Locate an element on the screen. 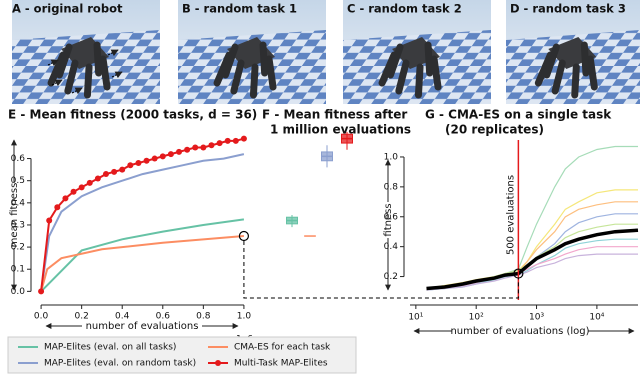 This screenshot has height=375, width=640. y-axis-label: fitness is located at coordinates (388, 219).